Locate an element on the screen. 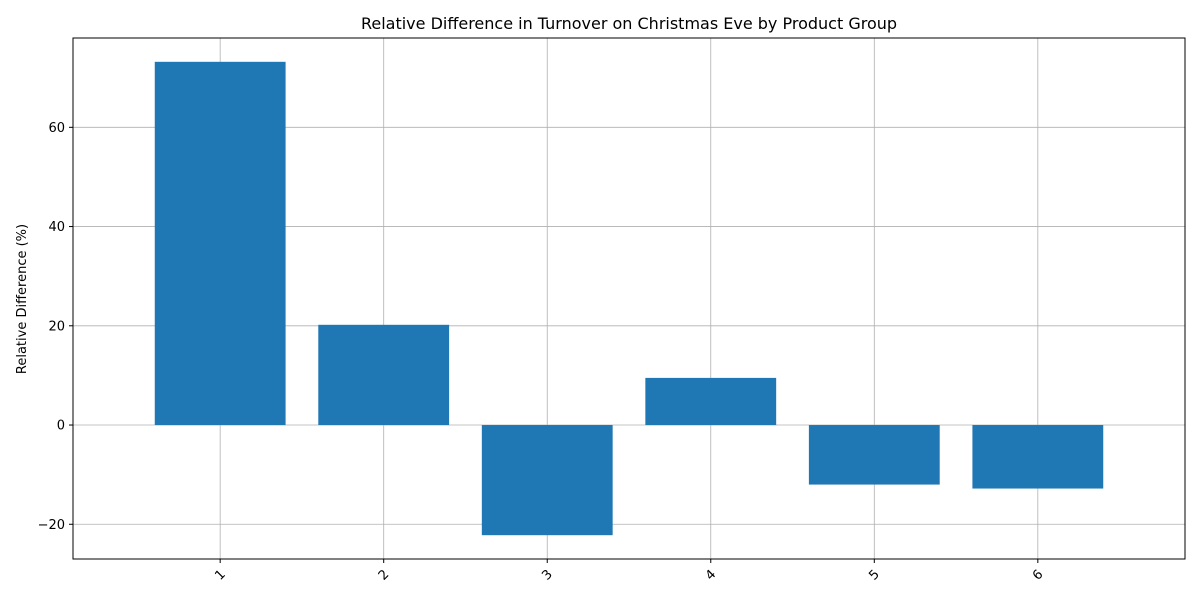 Image resolution: width=1200 pixels, height=600 pixels. x-tick-label: 2 is located at coordinates (384, 575).